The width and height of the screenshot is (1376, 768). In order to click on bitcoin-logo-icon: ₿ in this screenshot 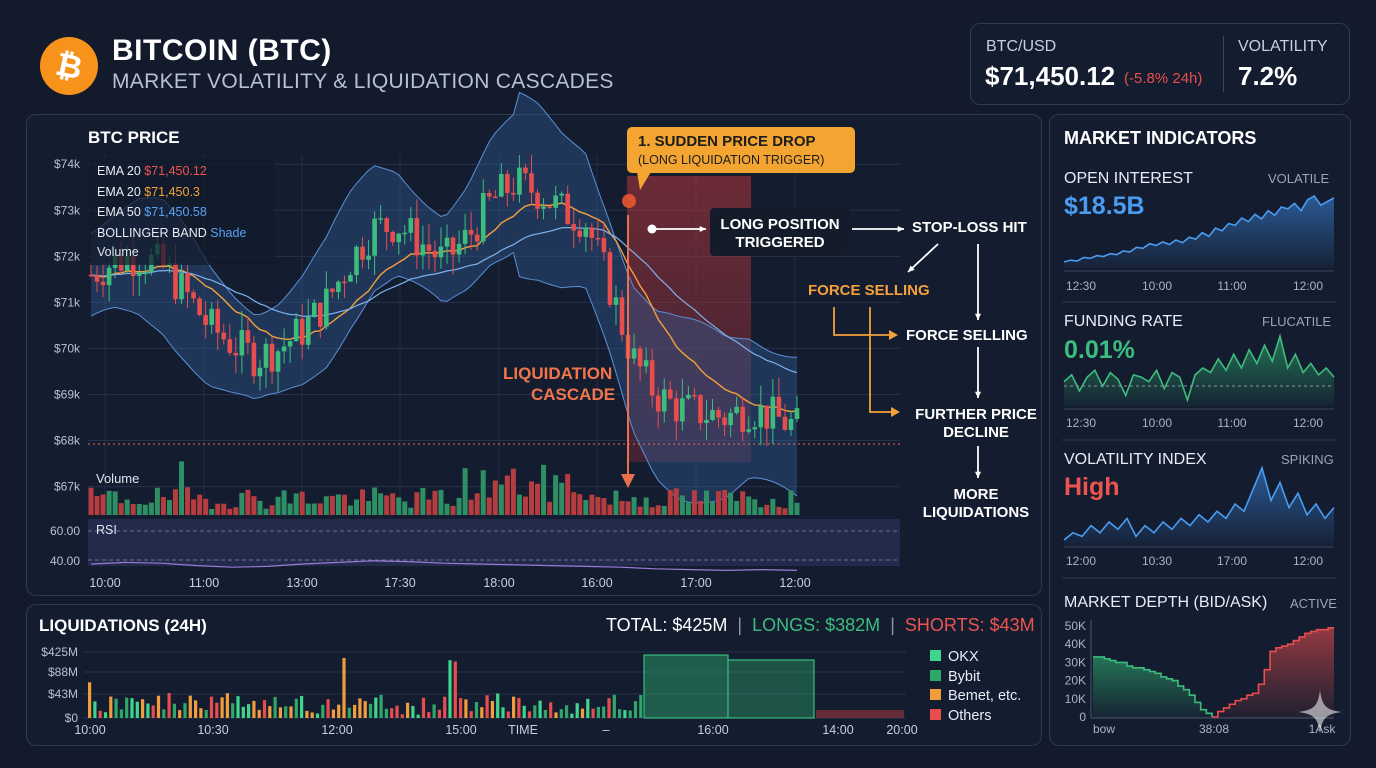, I will do `click(69, 66)`.